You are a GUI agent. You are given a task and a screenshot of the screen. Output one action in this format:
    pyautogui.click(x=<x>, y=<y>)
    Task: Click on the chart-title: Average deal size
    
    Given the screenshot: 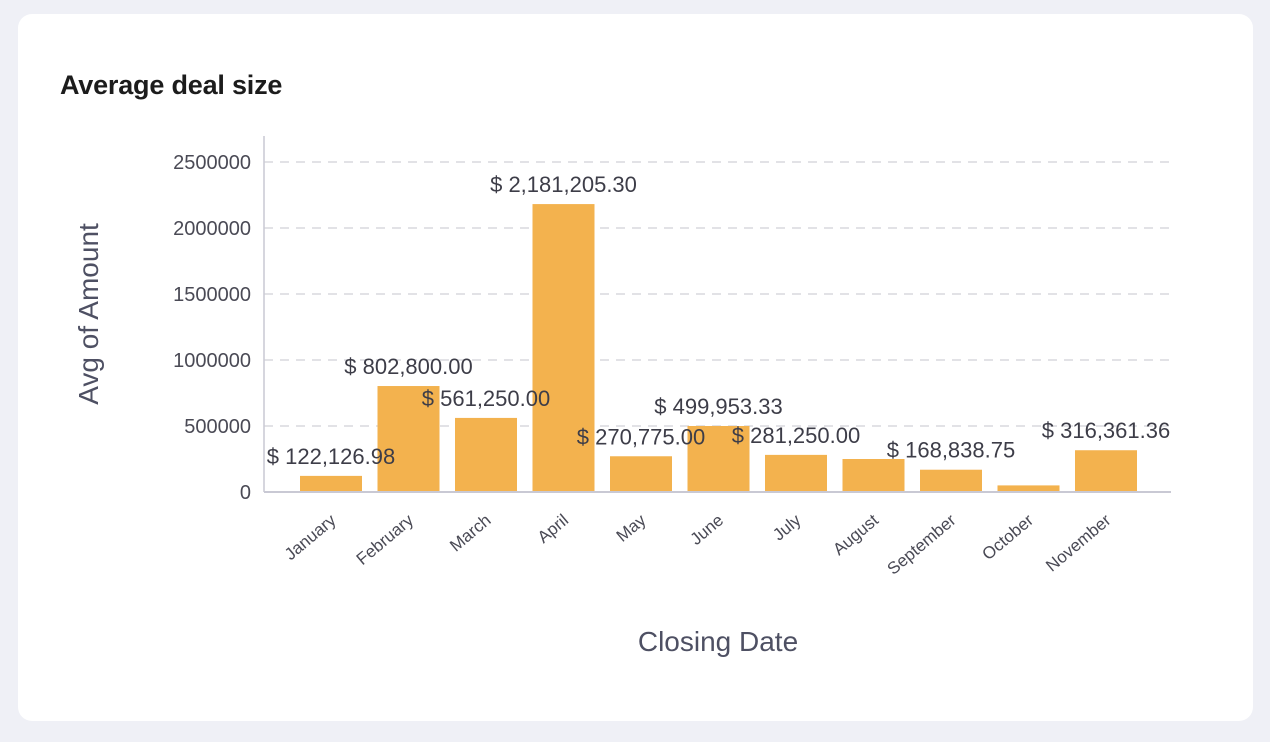 What is the action you would take?
    pyautogui.click(x=171, y=85)
    